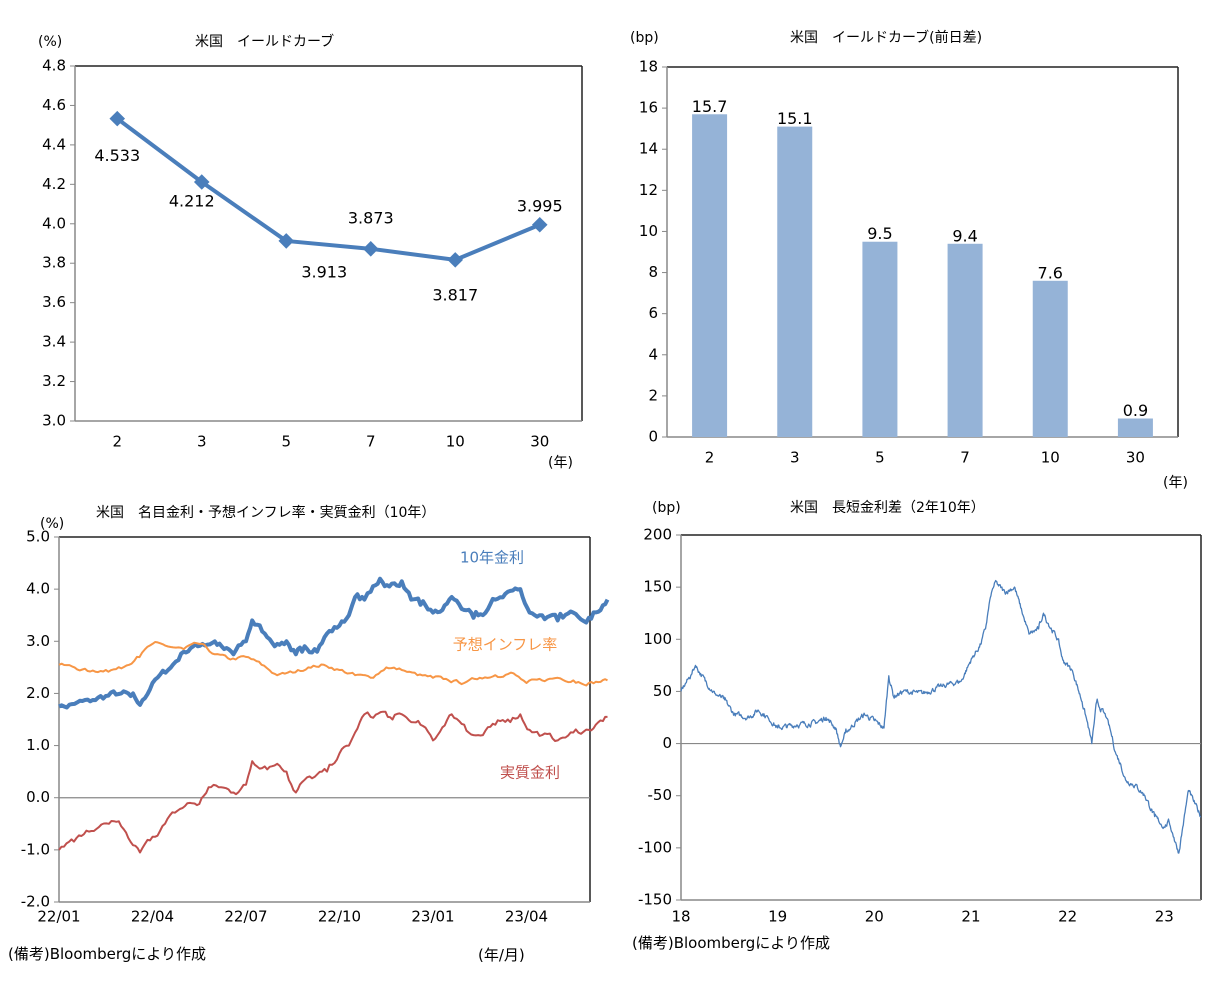 The image size is (1212, 991). Describe the element at coordinates (657, 587) in the screenshot. I see `chart4-ytick-label: 150` at that location.